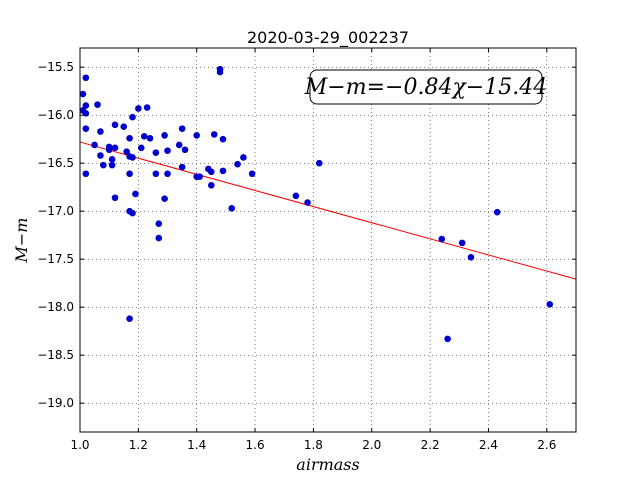  I want to click on annotation-box, so click(426, 87).